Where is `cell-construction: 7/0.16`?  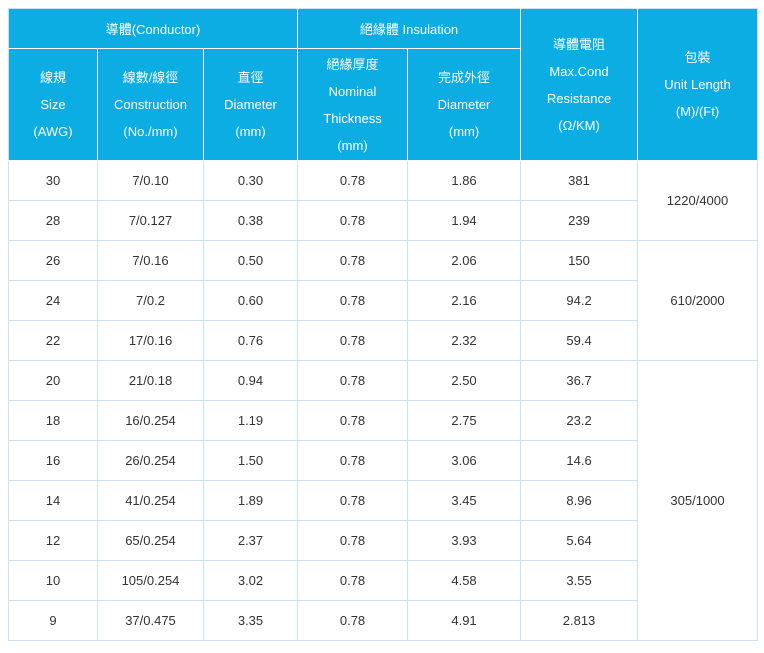
cell-construction: 7/0.16 is located at coordinates (150, 260).